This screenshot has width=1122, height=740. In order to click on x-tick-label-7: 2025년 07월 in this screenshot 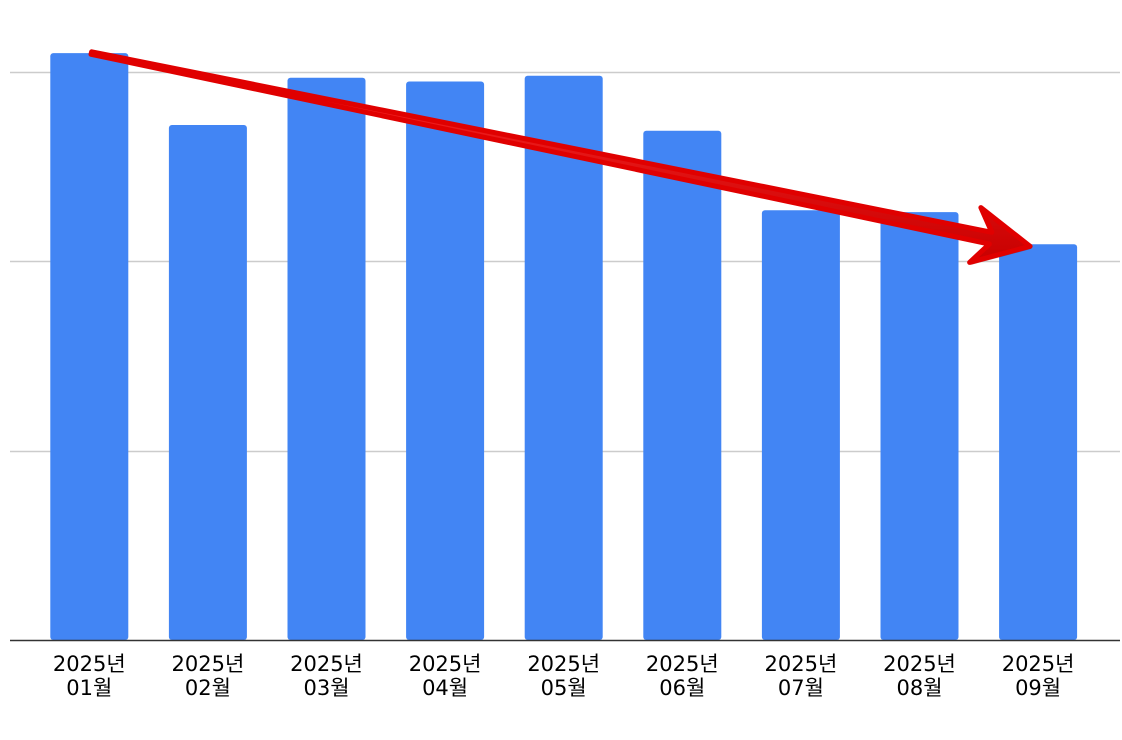, I will do `click(801, 676)`.